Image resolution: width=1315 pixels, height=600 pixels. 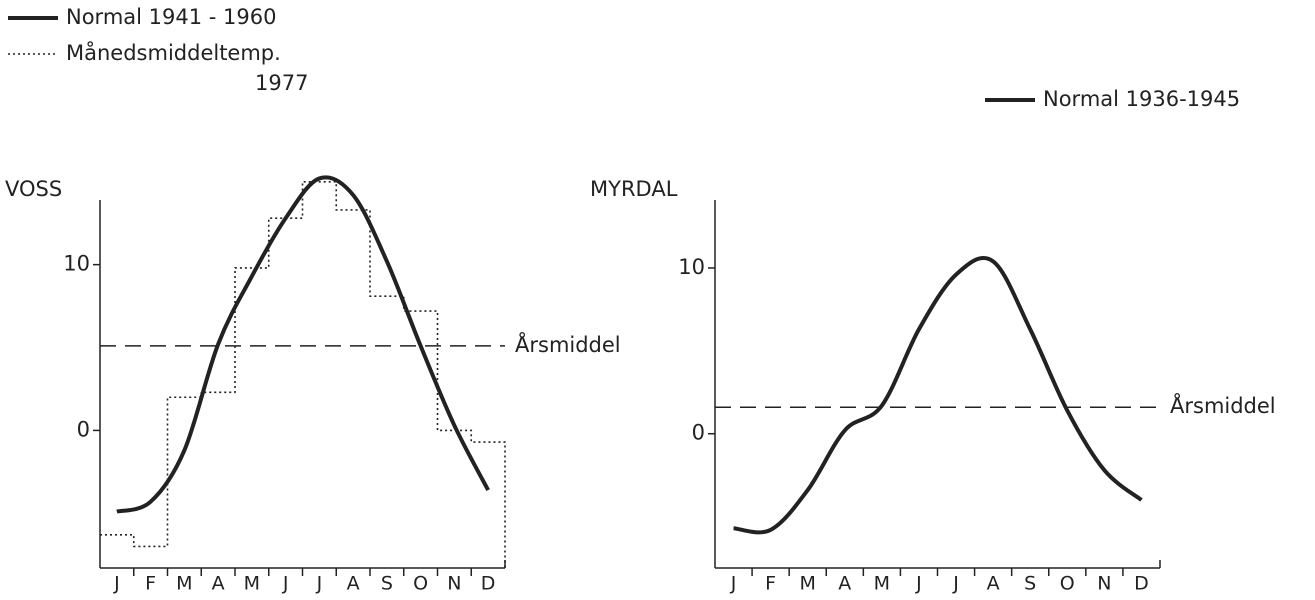 I want to click on legend-label: 1977, so click(x=281, y=83).